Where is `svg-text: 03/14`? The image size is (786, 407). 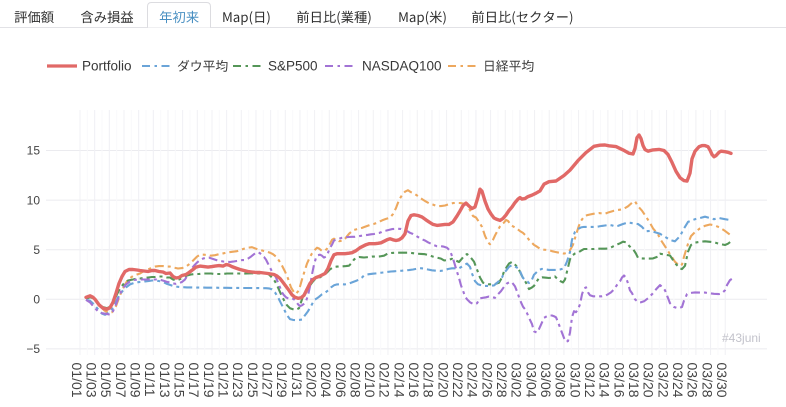 svg-text: 03/14 is located at coordinates (605, 380).